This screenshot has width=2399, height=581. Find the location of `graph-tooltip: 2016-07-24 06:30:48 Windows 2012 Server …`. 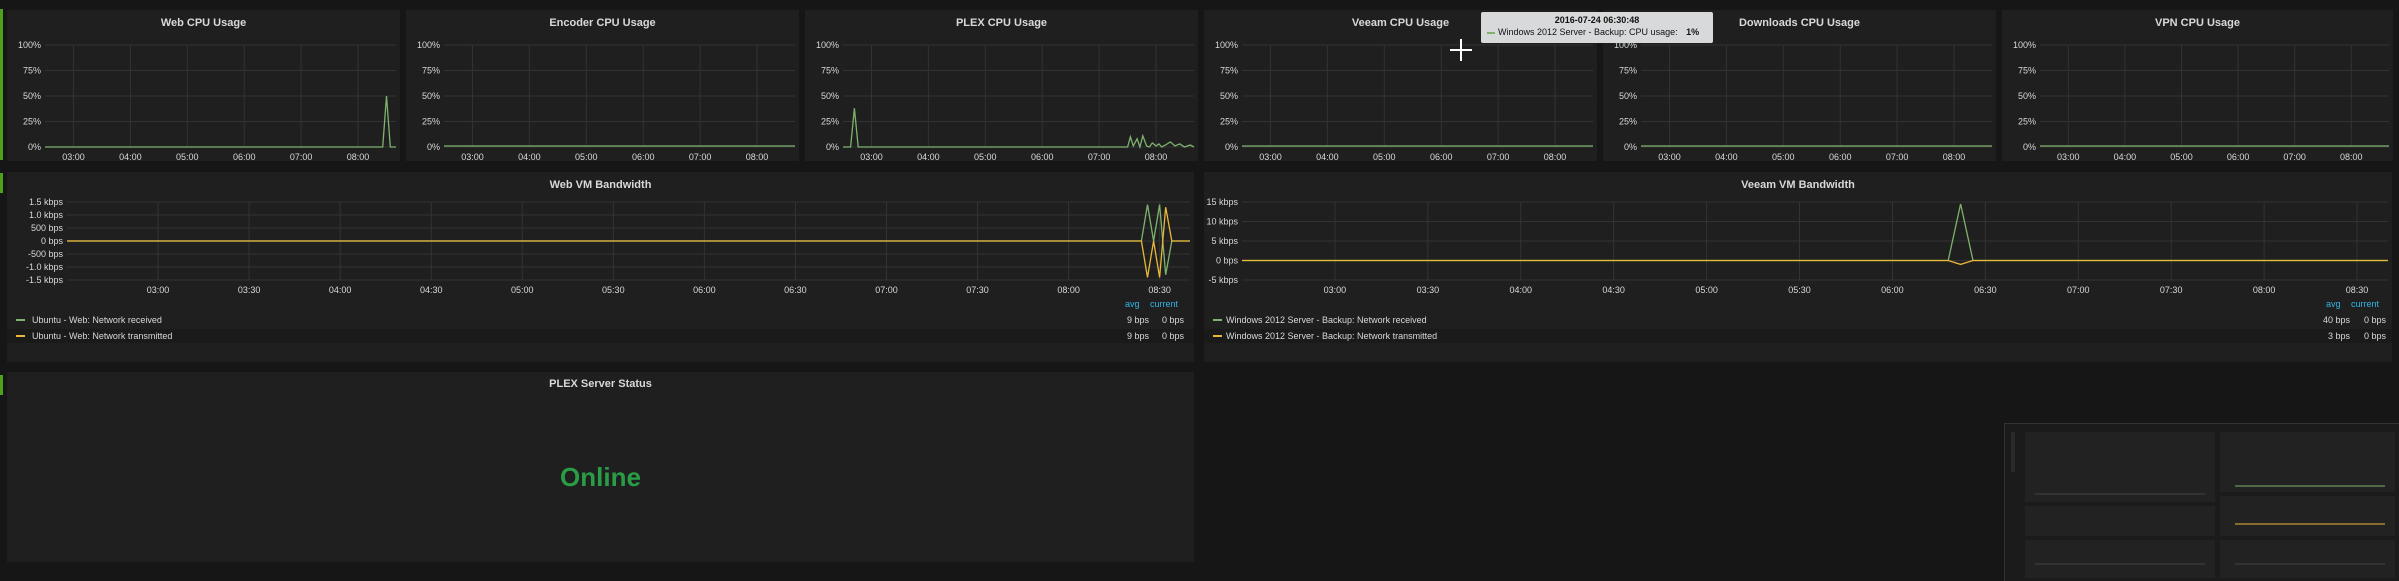

graph-tooltip: 2016-07-24 06:30:48 Windows 2012 Server … is located at coordinates (1597, 27).